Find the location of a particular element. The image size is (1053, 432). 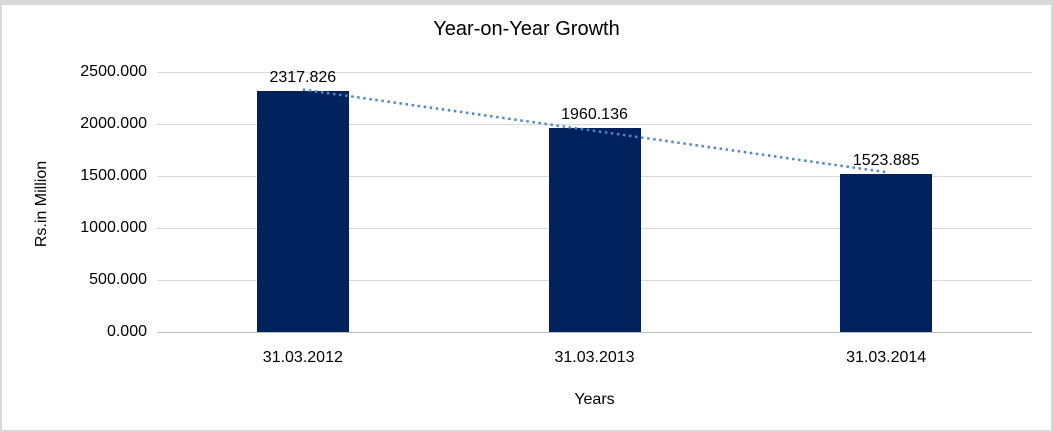

x-axis-tick-labels: 31.03.2012 31.03.2013 31.03.2014 is located at coordinates (594, 360).